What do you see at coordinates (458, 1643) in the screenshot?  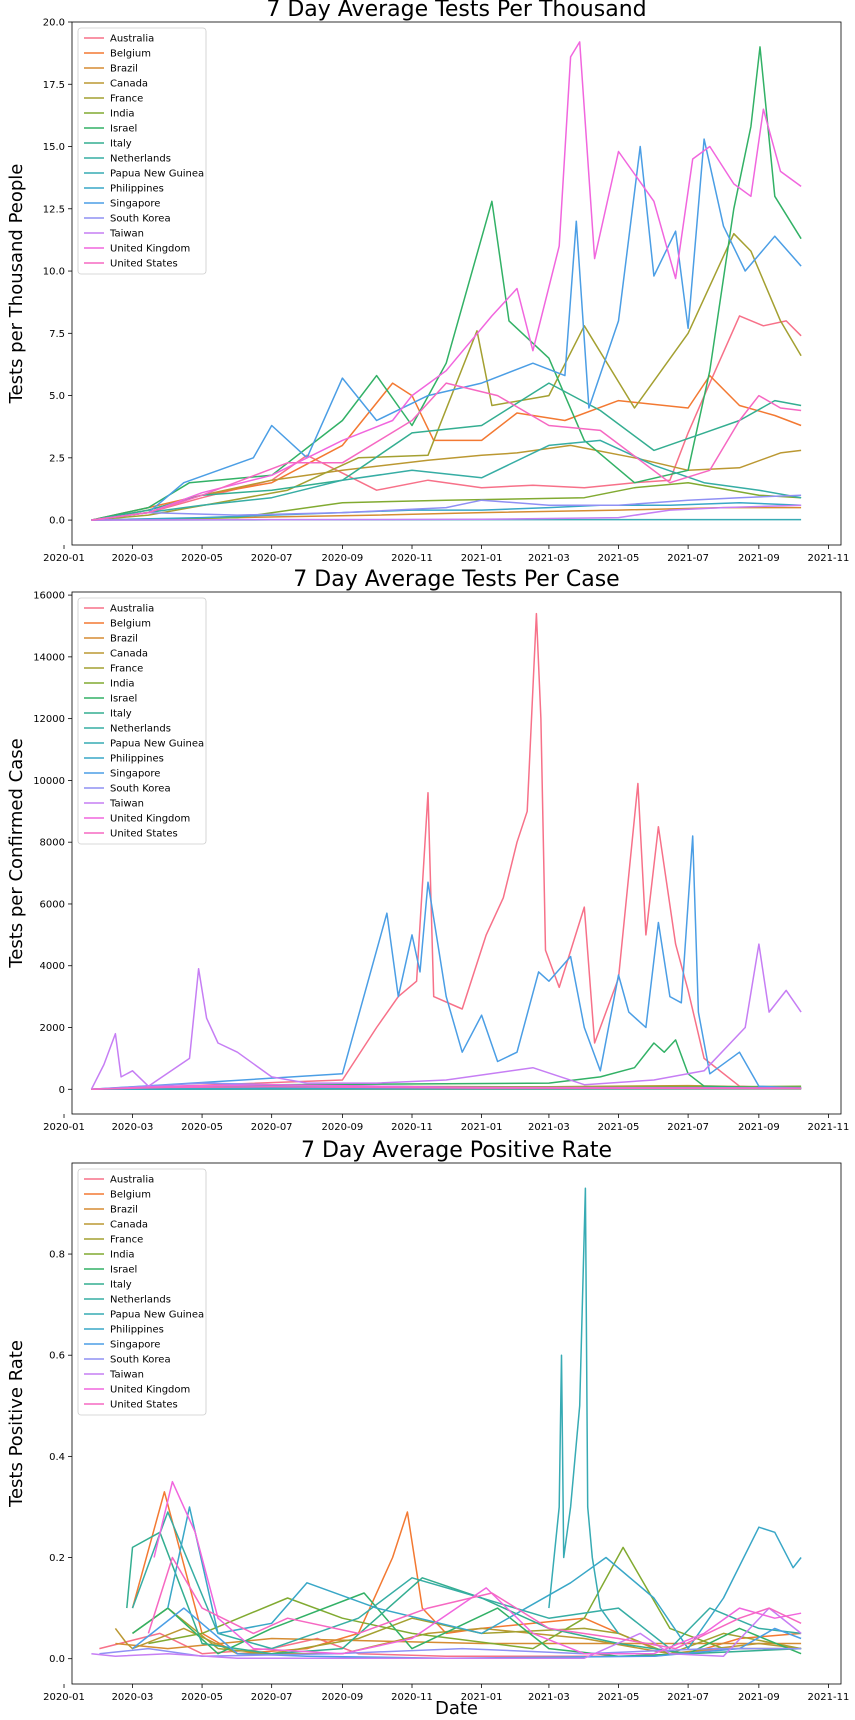 I see `series-line-brazil` at bounding box center [458, 1643].